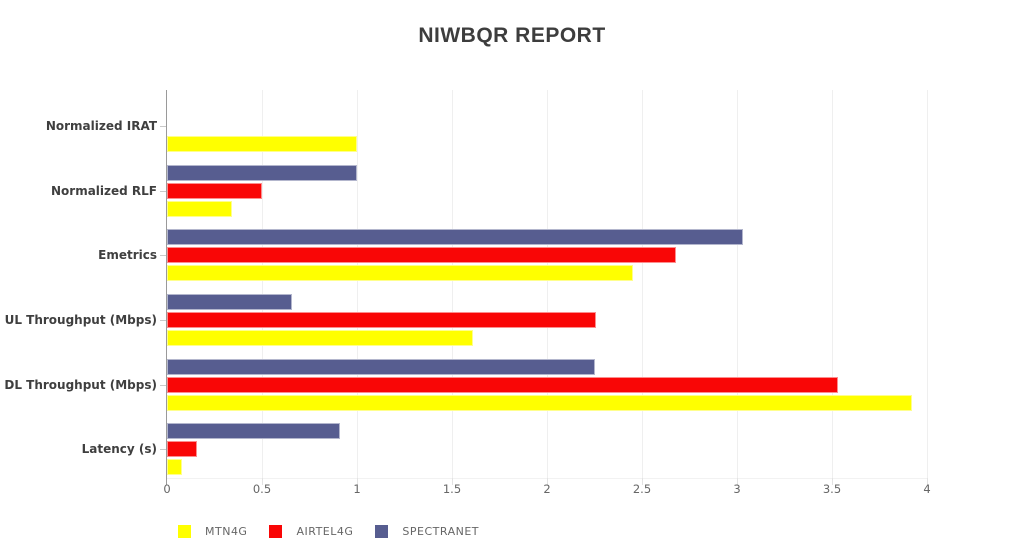 Image resolution: width=1024 pixels, height=559 pixels. What do you see at coordinates (452, 489) in the screenshot?
I see `x-tick-label: 1.5` at bounding box center [452, 489].